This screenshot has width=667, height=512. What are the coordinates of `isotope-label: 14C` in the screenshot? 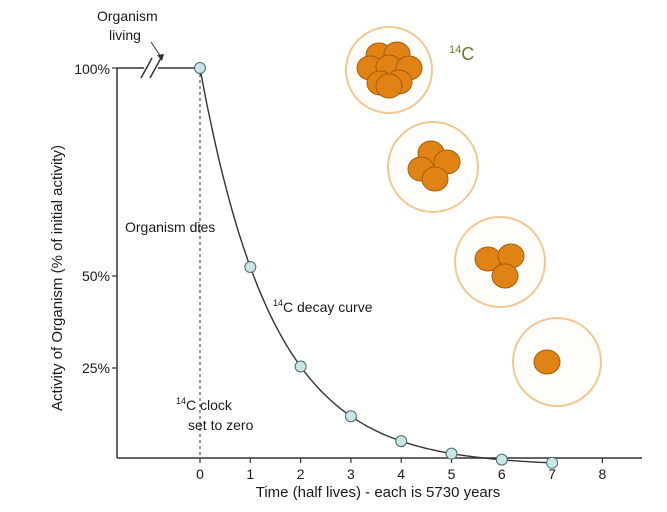 It's located at (461, 54).